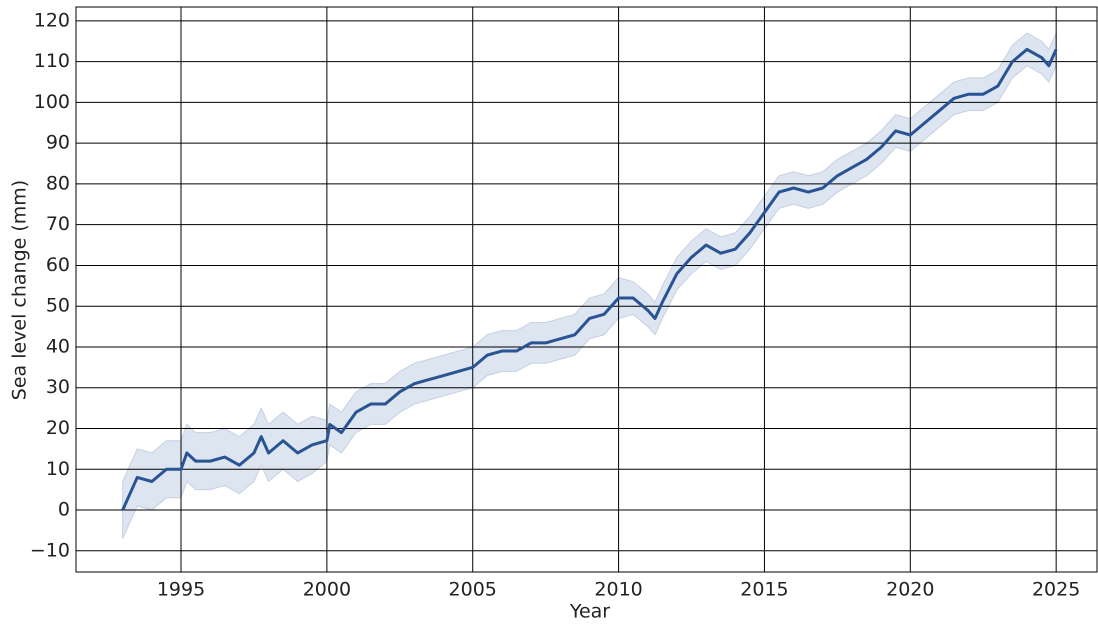  What do you see at coordinates (58, 143) in the screenshot?
I see `y-tick-label: 90` at bounding box center [58, 143].